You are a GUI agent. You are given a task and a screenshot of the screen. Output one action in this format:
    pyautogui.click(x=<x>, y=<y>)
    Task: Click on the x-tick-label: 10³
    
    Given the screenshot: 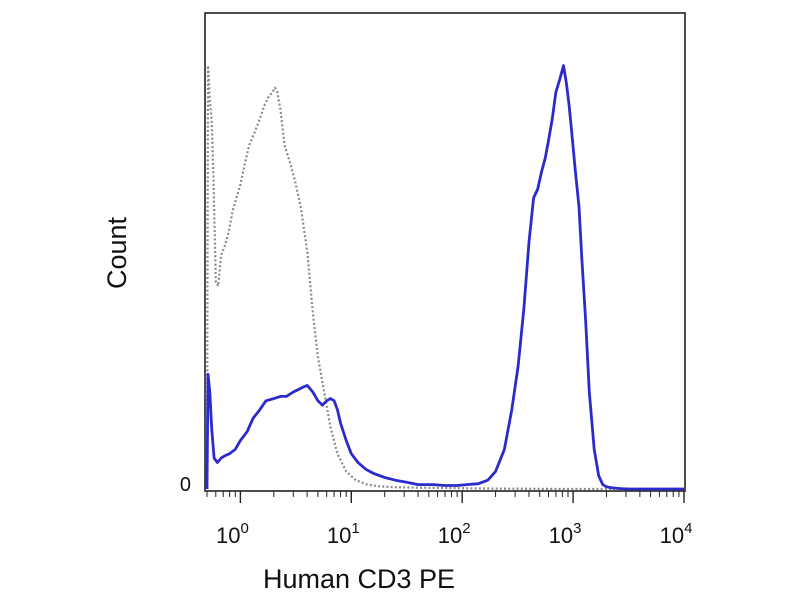 What is the action you would take?
    pyautogui.click(x=565, y=534)
    